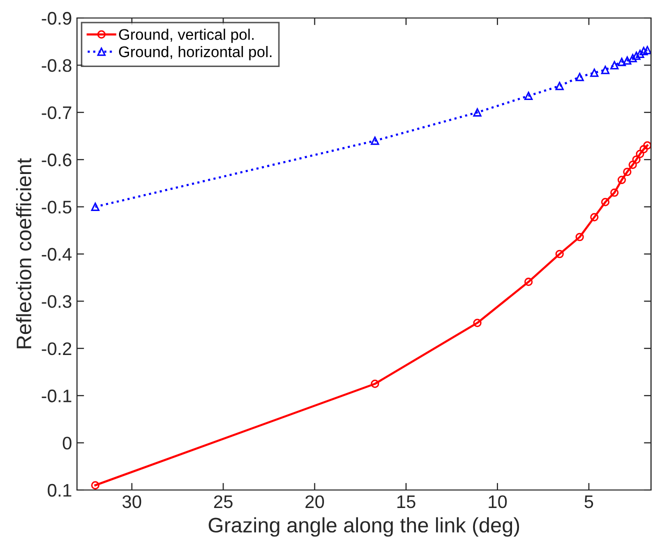 This screenshot has height=556, width=652. Describe the element at coordinates (223, 501) in the screenshot. I see `x-tick-label: 25` at that location.